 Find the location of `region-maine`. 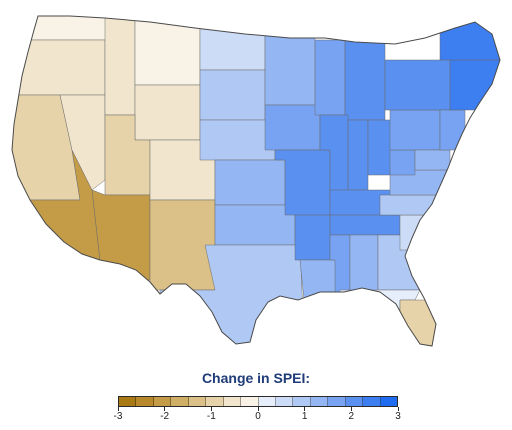

region-maine is located at coordinates (469, 38).